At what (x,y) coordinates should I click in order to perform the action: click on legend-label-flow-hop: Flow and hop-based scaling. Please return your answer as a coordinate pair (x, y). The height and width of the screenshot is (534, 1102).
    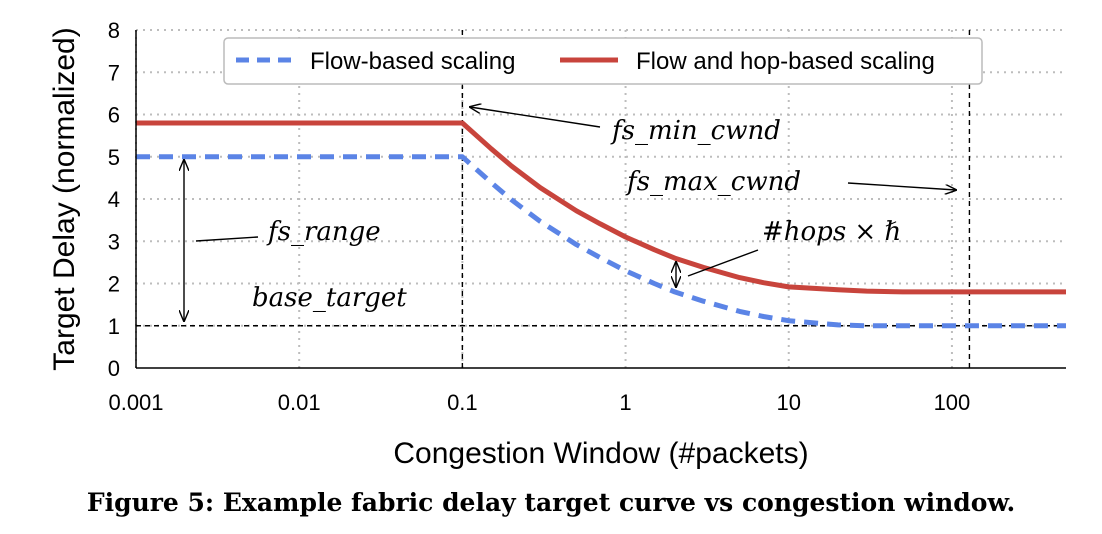
    Looking at the image, I should click on (785, 61).